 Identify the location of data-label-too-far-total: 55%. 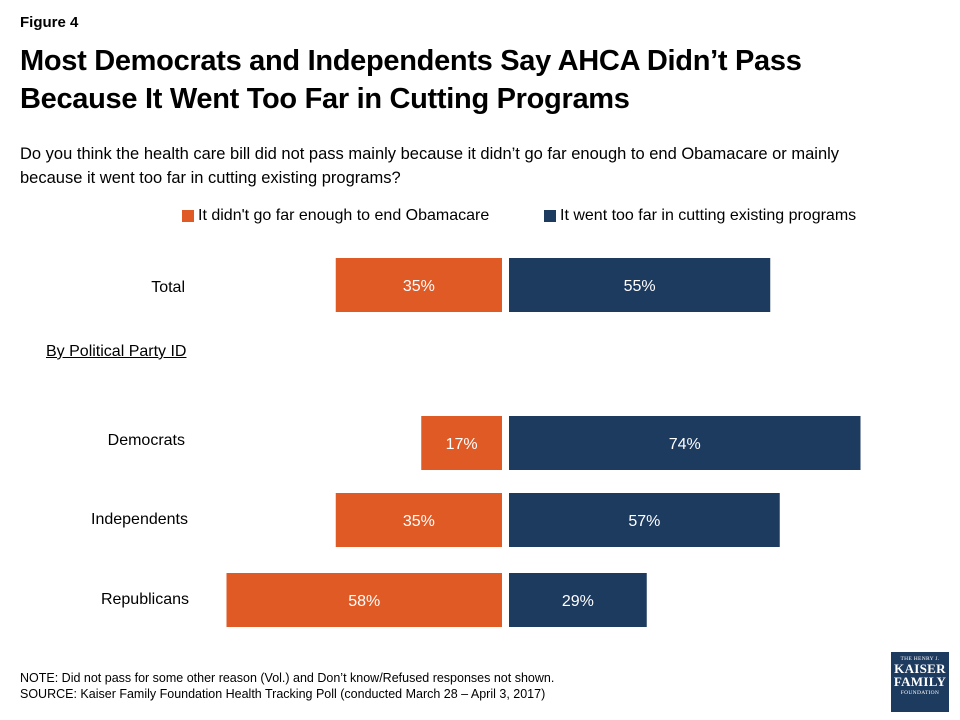
(640, 286).